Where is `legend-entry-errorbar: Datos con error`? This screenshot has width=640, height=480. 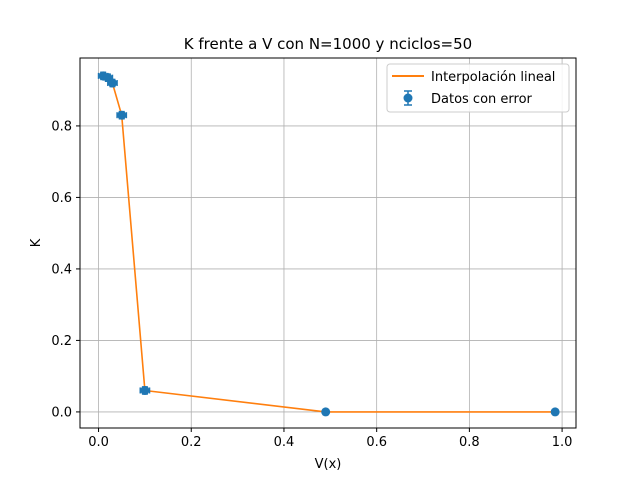 legend-entry-errorbar: Datos con error is located at coordinates (482, 99).